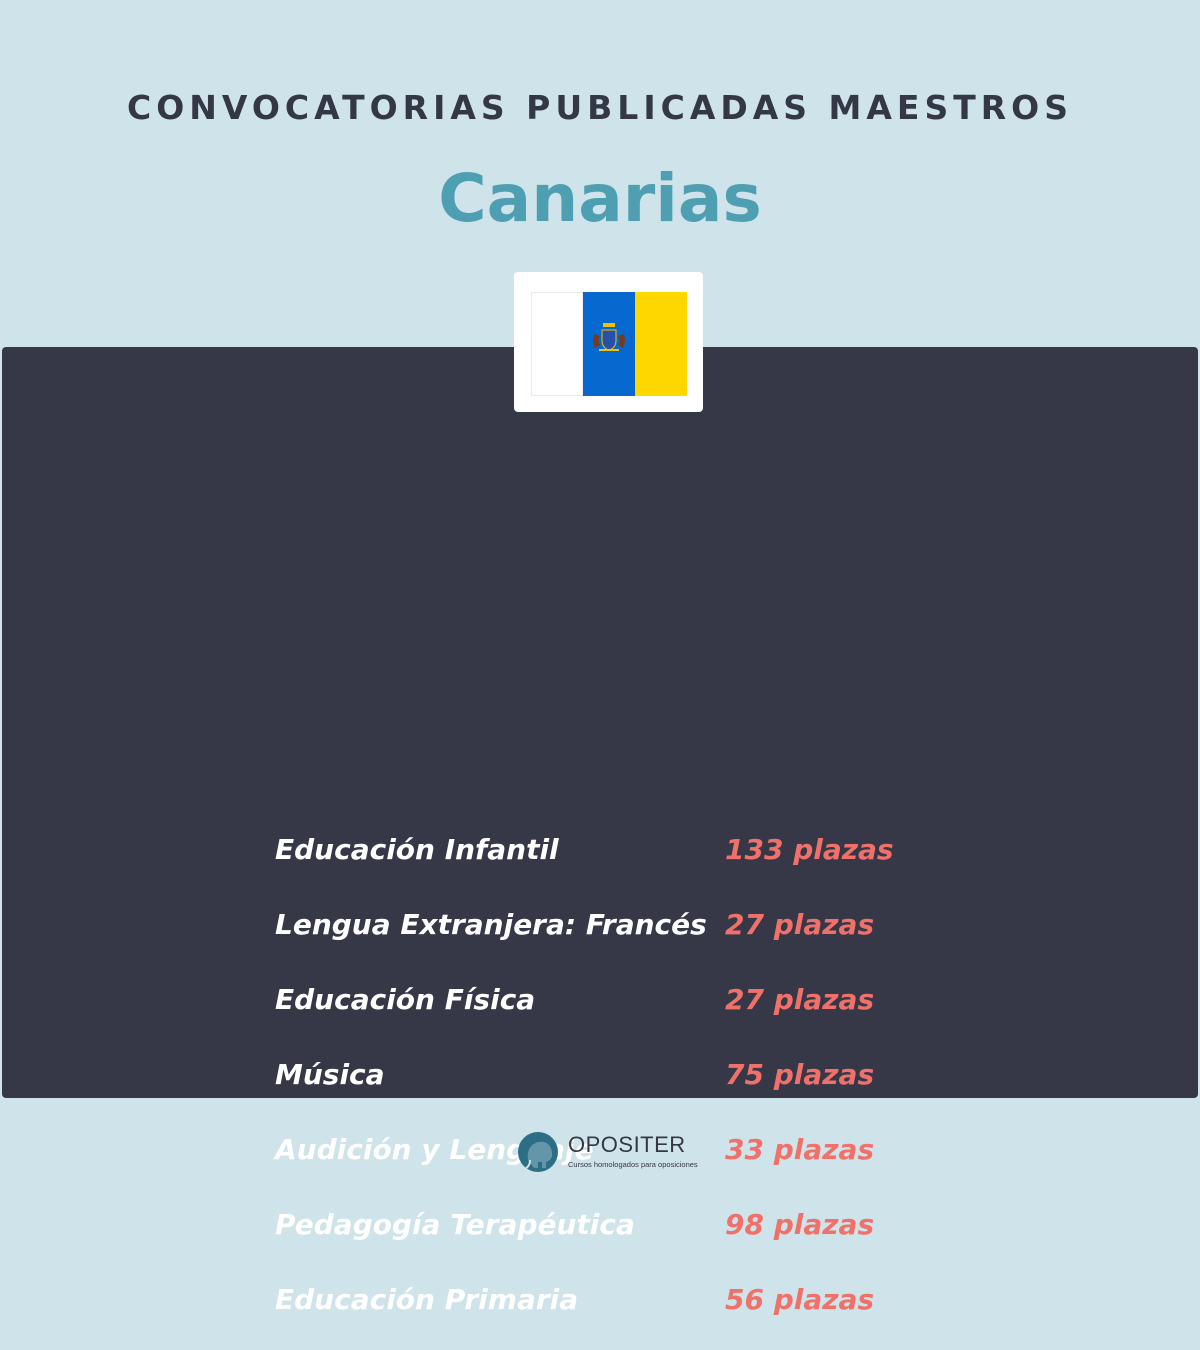 The width and height of the screenshot is (1200, 1350). What do you see at coordinates (800, 1149) in the screenshot?
I see `places-count: 33 plazas` at bounding box center [800, 1149].